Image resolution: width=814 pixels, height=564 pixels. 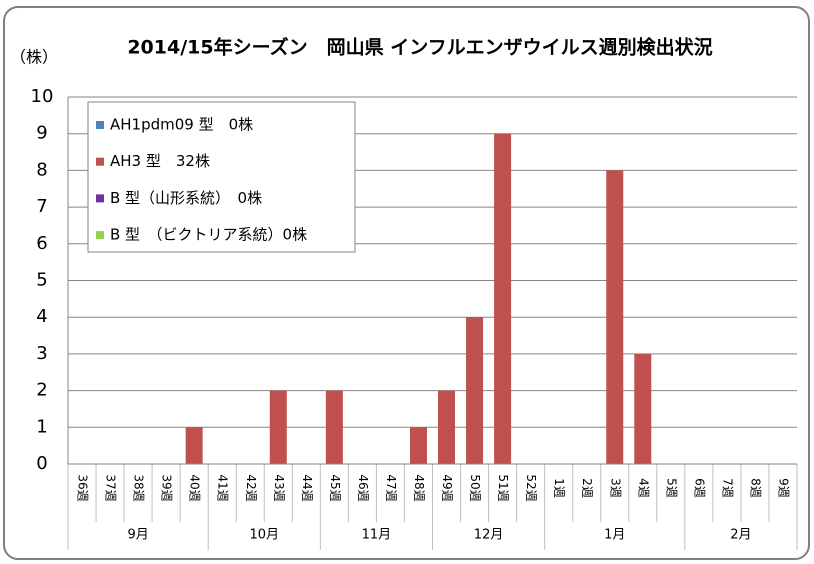 What do you see at coordinates (195, 487) in the screenshot?
I see `x-tick-label: 40週` at bounding box center [195, 487].